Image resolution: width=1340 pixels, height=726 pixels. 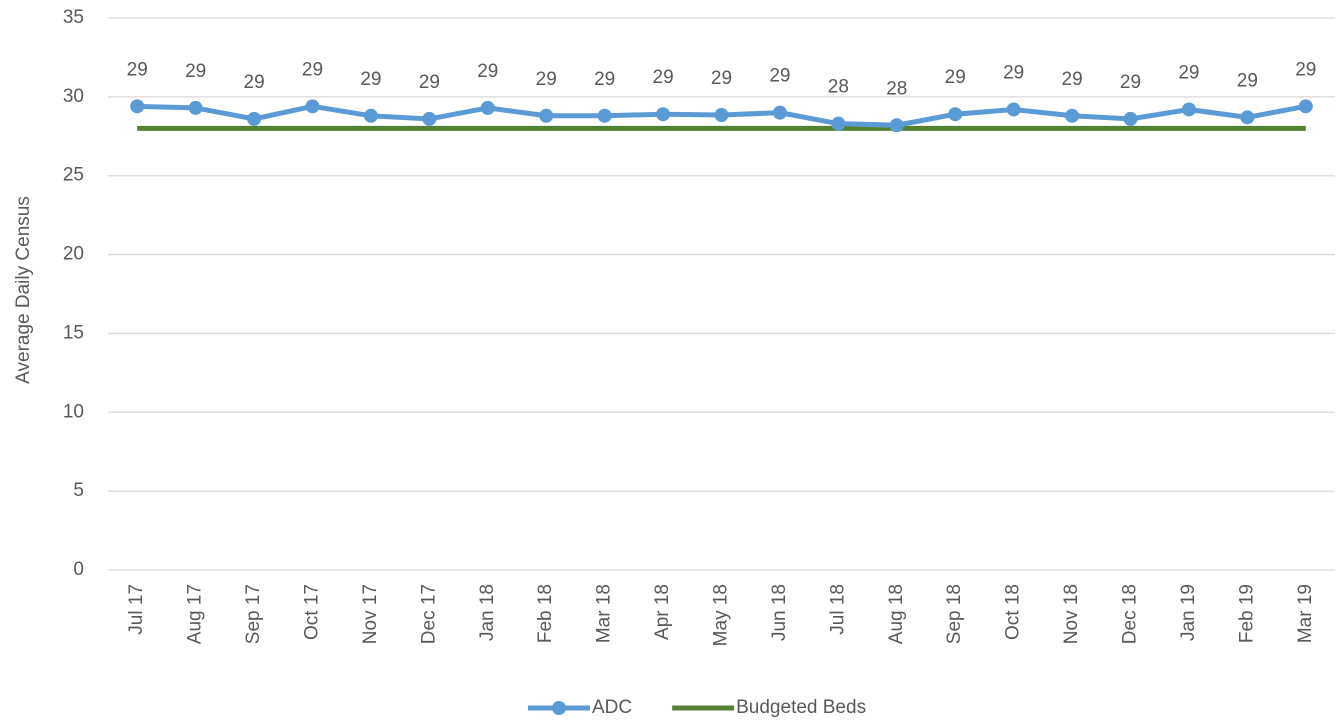 What do you see at coordinates (73, 175) in the screenshot?
I see `y-tick-label: 25` at bounding box center [73, 175].